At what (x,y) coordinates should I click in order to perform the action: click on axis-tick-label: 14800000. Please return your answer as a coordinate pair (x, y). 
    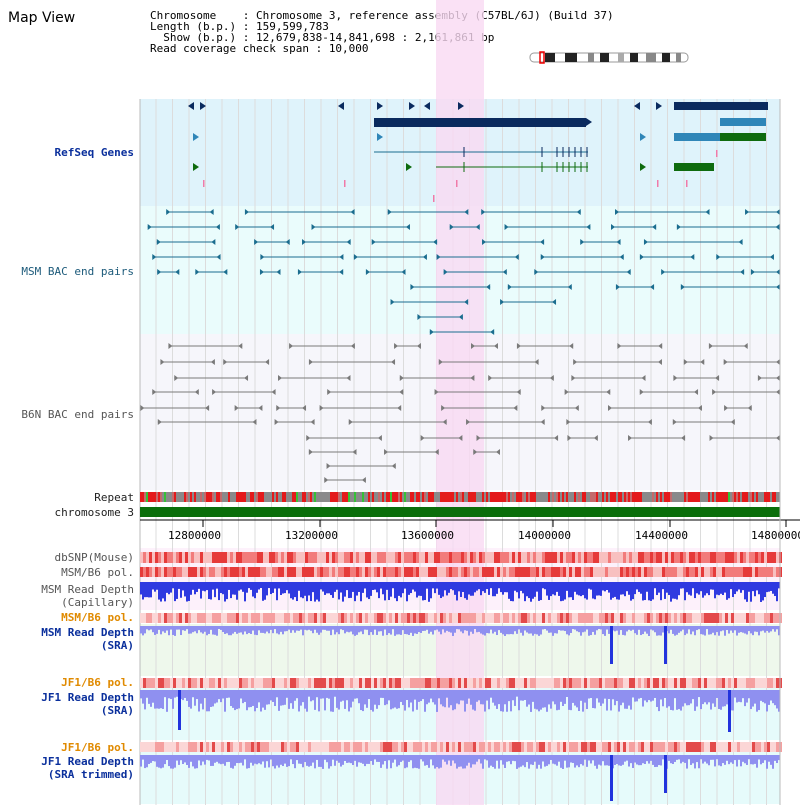
    Looking at the image, I should click on (775, 535).